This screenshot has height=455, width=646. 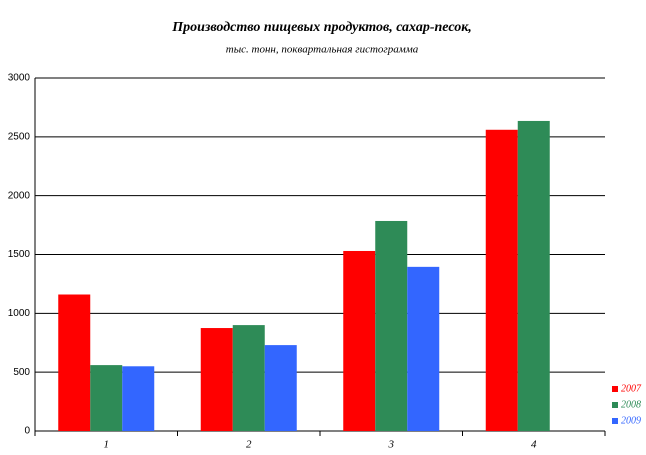 What do you see at coordinates (19, 195) in the screenshot?
I see `y-tick-label: 2000` at bounding box center [19, 195].